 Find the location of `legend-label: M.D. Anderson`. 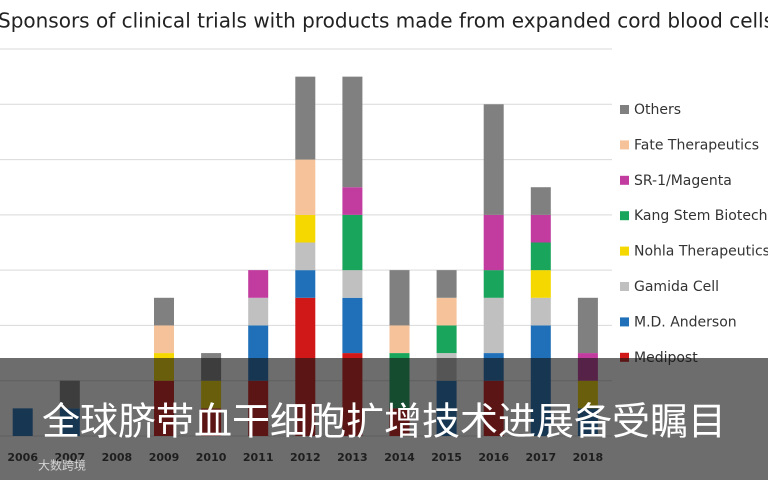

legend-label: M.D. Anderson is located at coordinates (685, 322).